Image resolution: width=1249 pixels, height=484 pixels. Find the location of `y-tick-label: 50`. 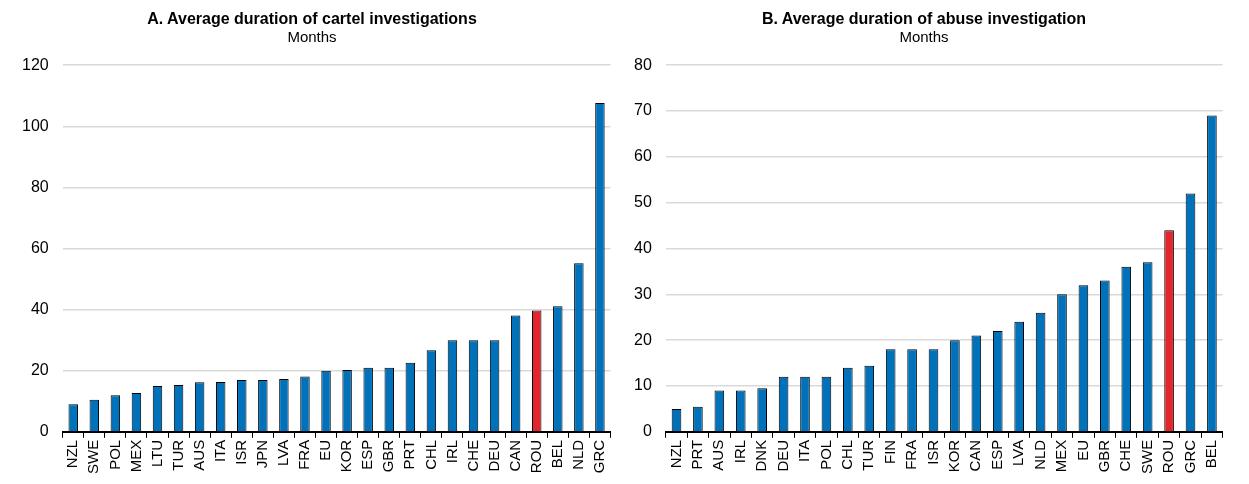

y-tick-label: 50 is located at coordinates (643, 202).